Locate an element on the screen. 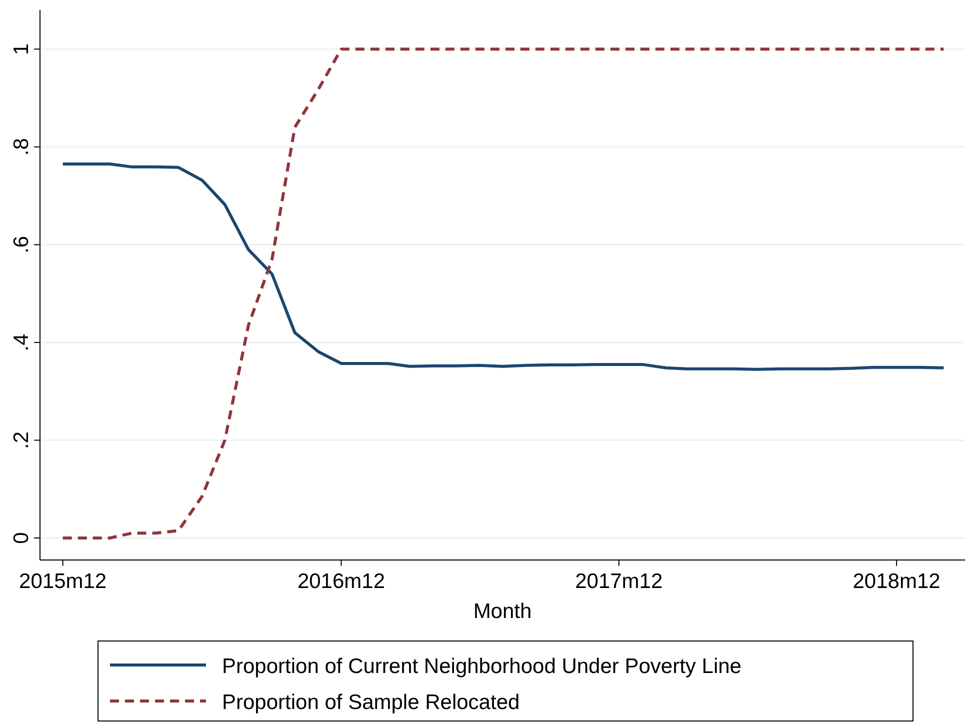 This screenshot has height=723, width=976. y-tick-label: .6 is located at coordinates (21, 245).